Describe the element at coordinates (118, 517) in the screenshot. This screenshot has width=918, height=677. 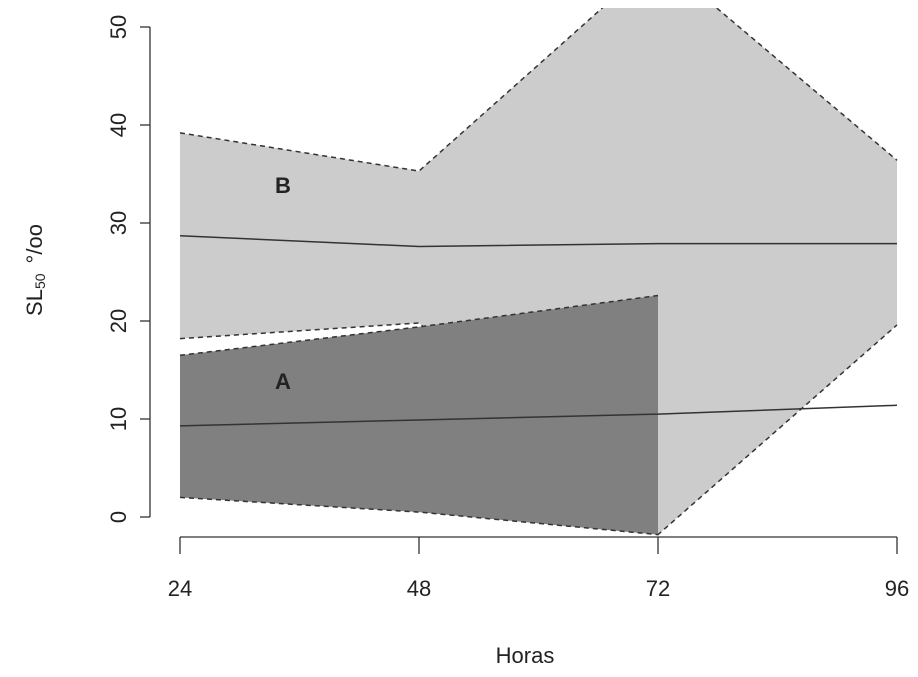
I see `y-tick-label: 0` at that location.